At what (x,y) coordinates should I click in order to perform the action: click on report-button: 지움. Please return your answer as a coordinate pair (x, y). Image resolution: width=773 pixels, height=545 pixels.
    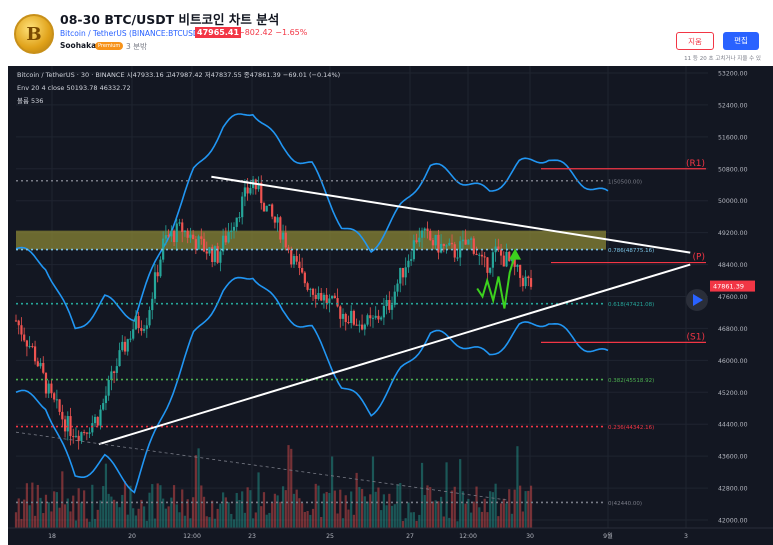
    Looking at the image, I should click on (695, 41).